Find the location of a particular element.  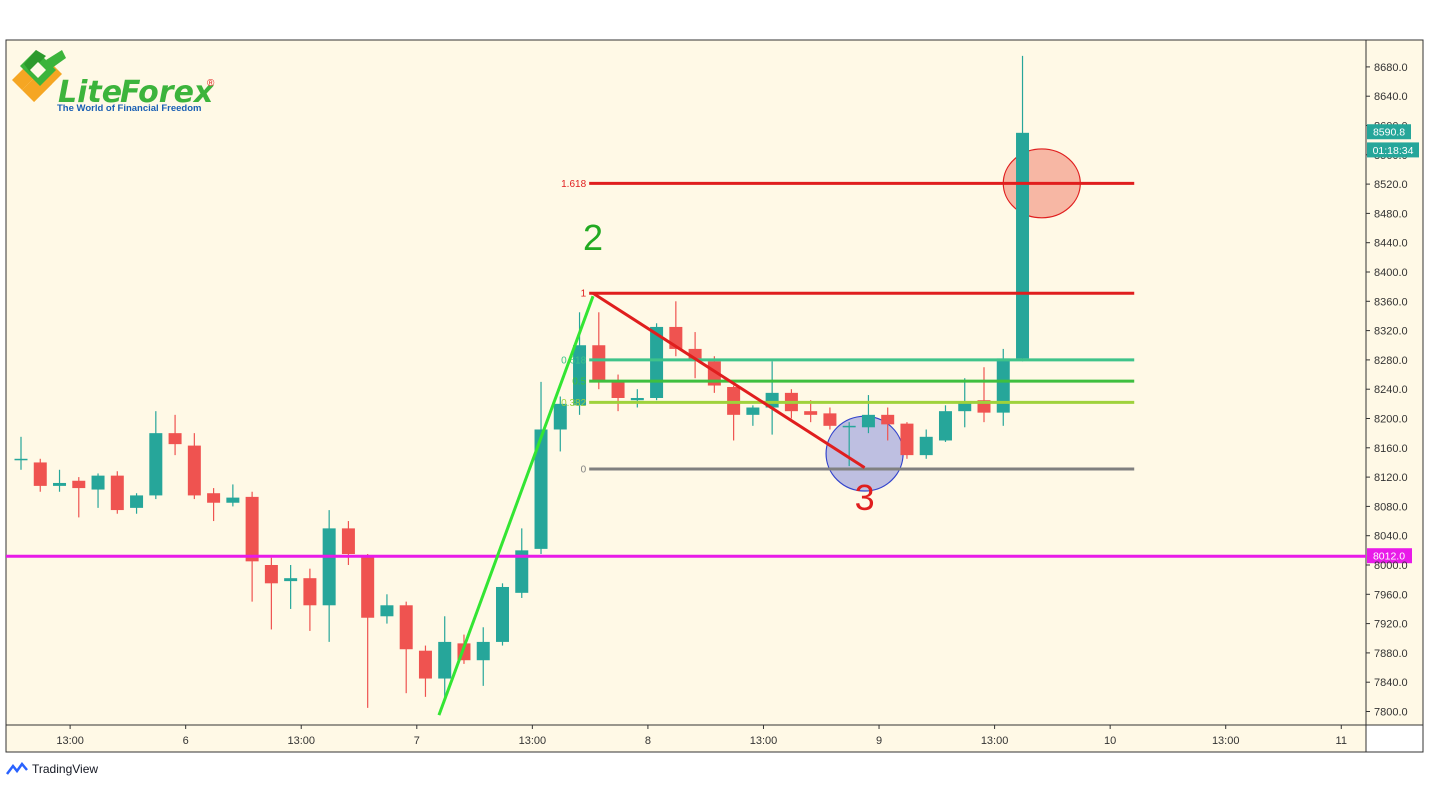

time-tick-label: 8 is located at coordinates (648, 741).